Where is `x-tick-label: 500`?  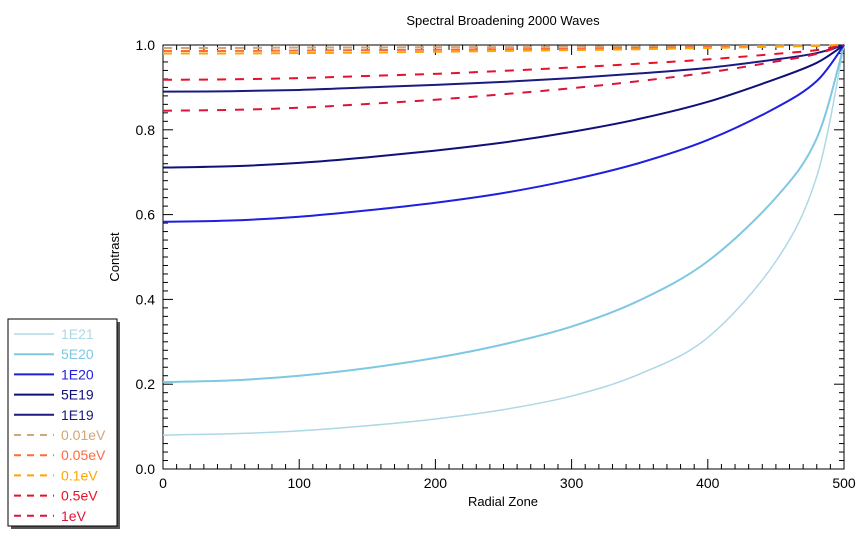 x-tick-label: 500 is located at coordinates (844, 483).